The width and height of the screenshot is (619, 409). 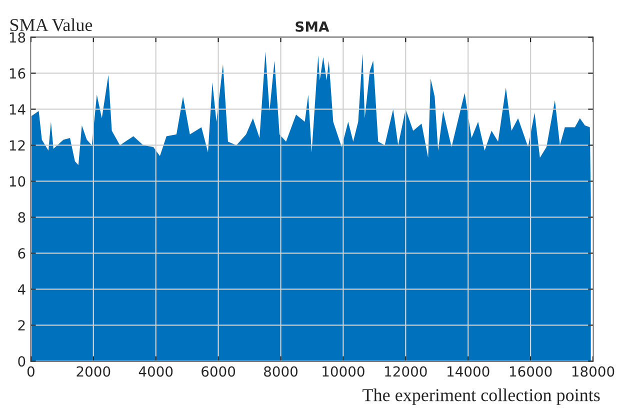 I want to click on chart-title: SMA, so click(x=313, y=26).